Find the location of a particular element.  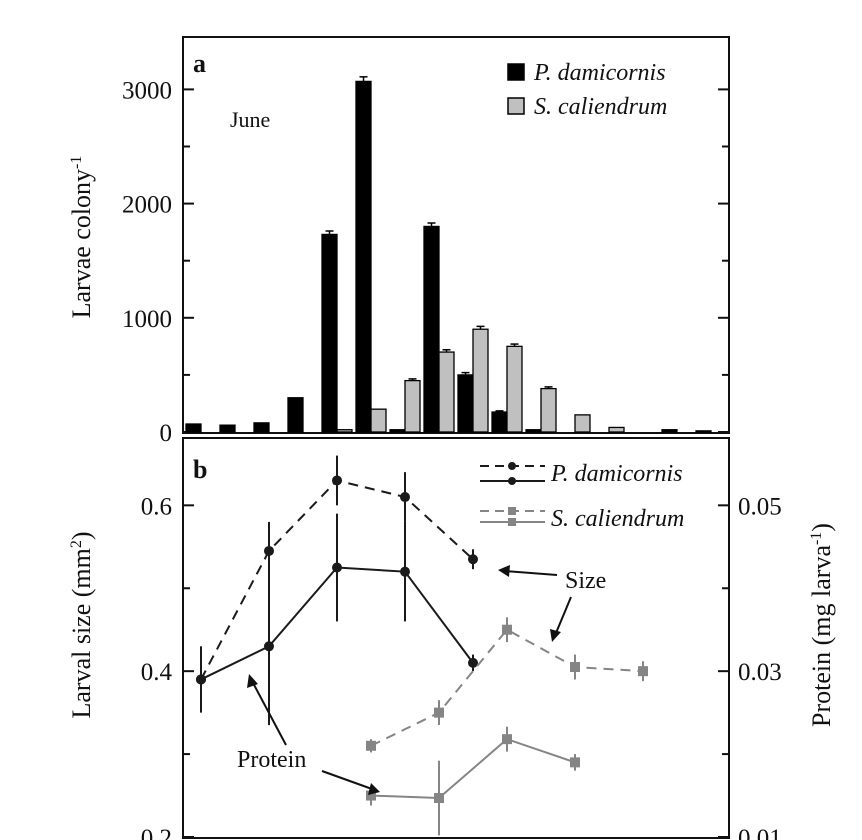

panel-a-legend: P. damicornis S. caliendrum is located at coordinates (587, 90).